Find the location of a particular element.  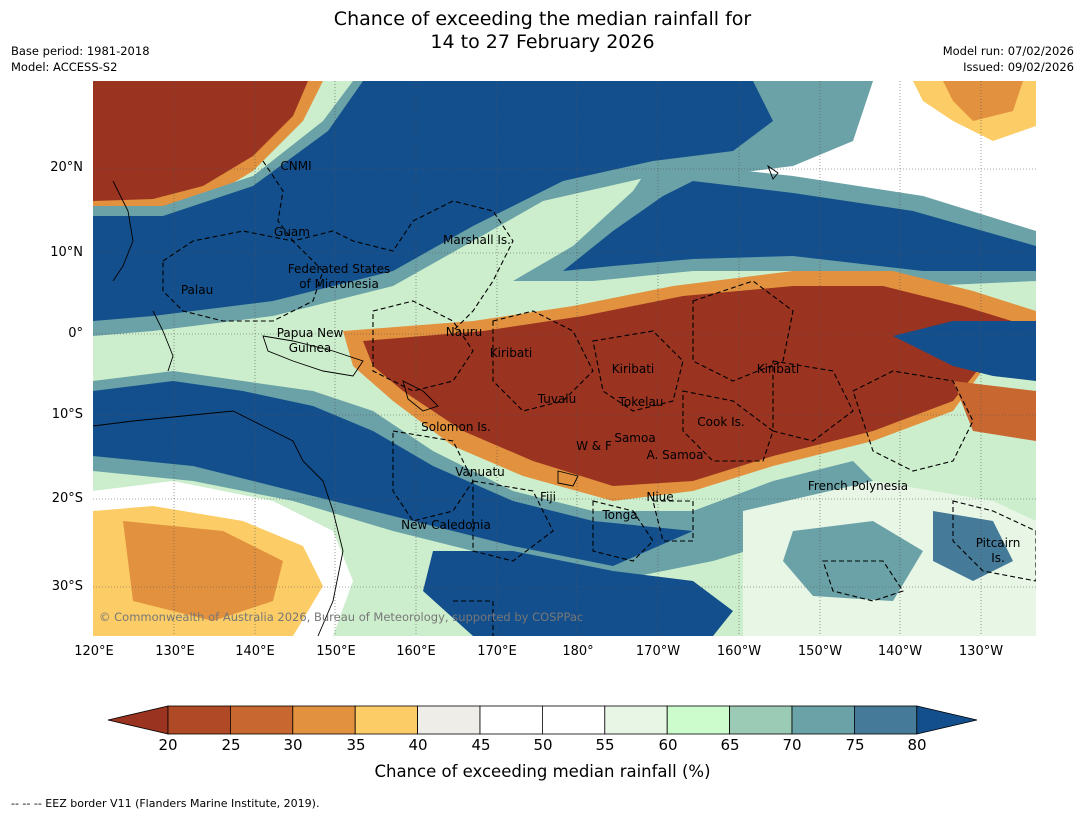

colorbar-tick-25: 25 is located at coordinates (231, 745).